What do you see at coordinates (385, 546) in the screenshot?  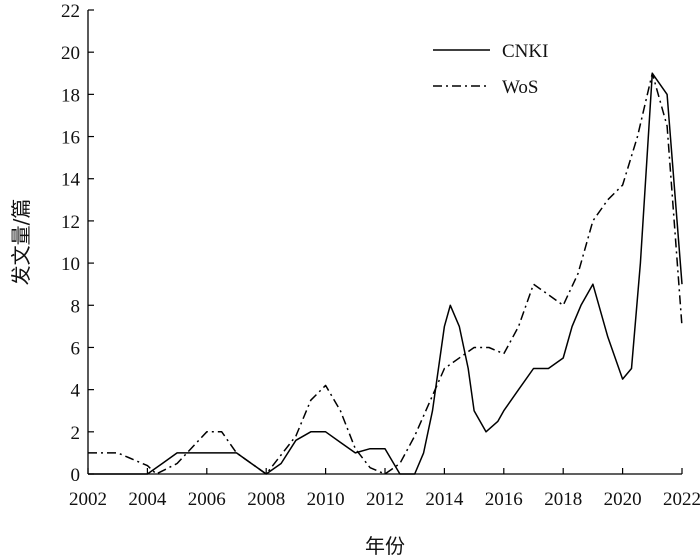 I see `x-axis-title: 年份` at bounding box center [385, 546].